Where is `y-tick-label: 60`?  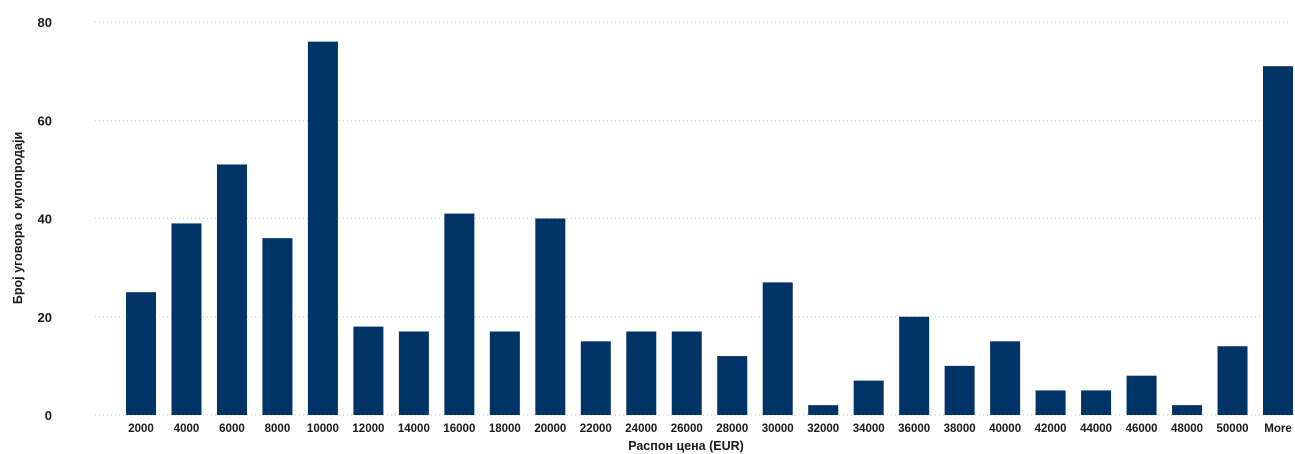
y-tick-label: 60 is located at coordinates (45, 120).